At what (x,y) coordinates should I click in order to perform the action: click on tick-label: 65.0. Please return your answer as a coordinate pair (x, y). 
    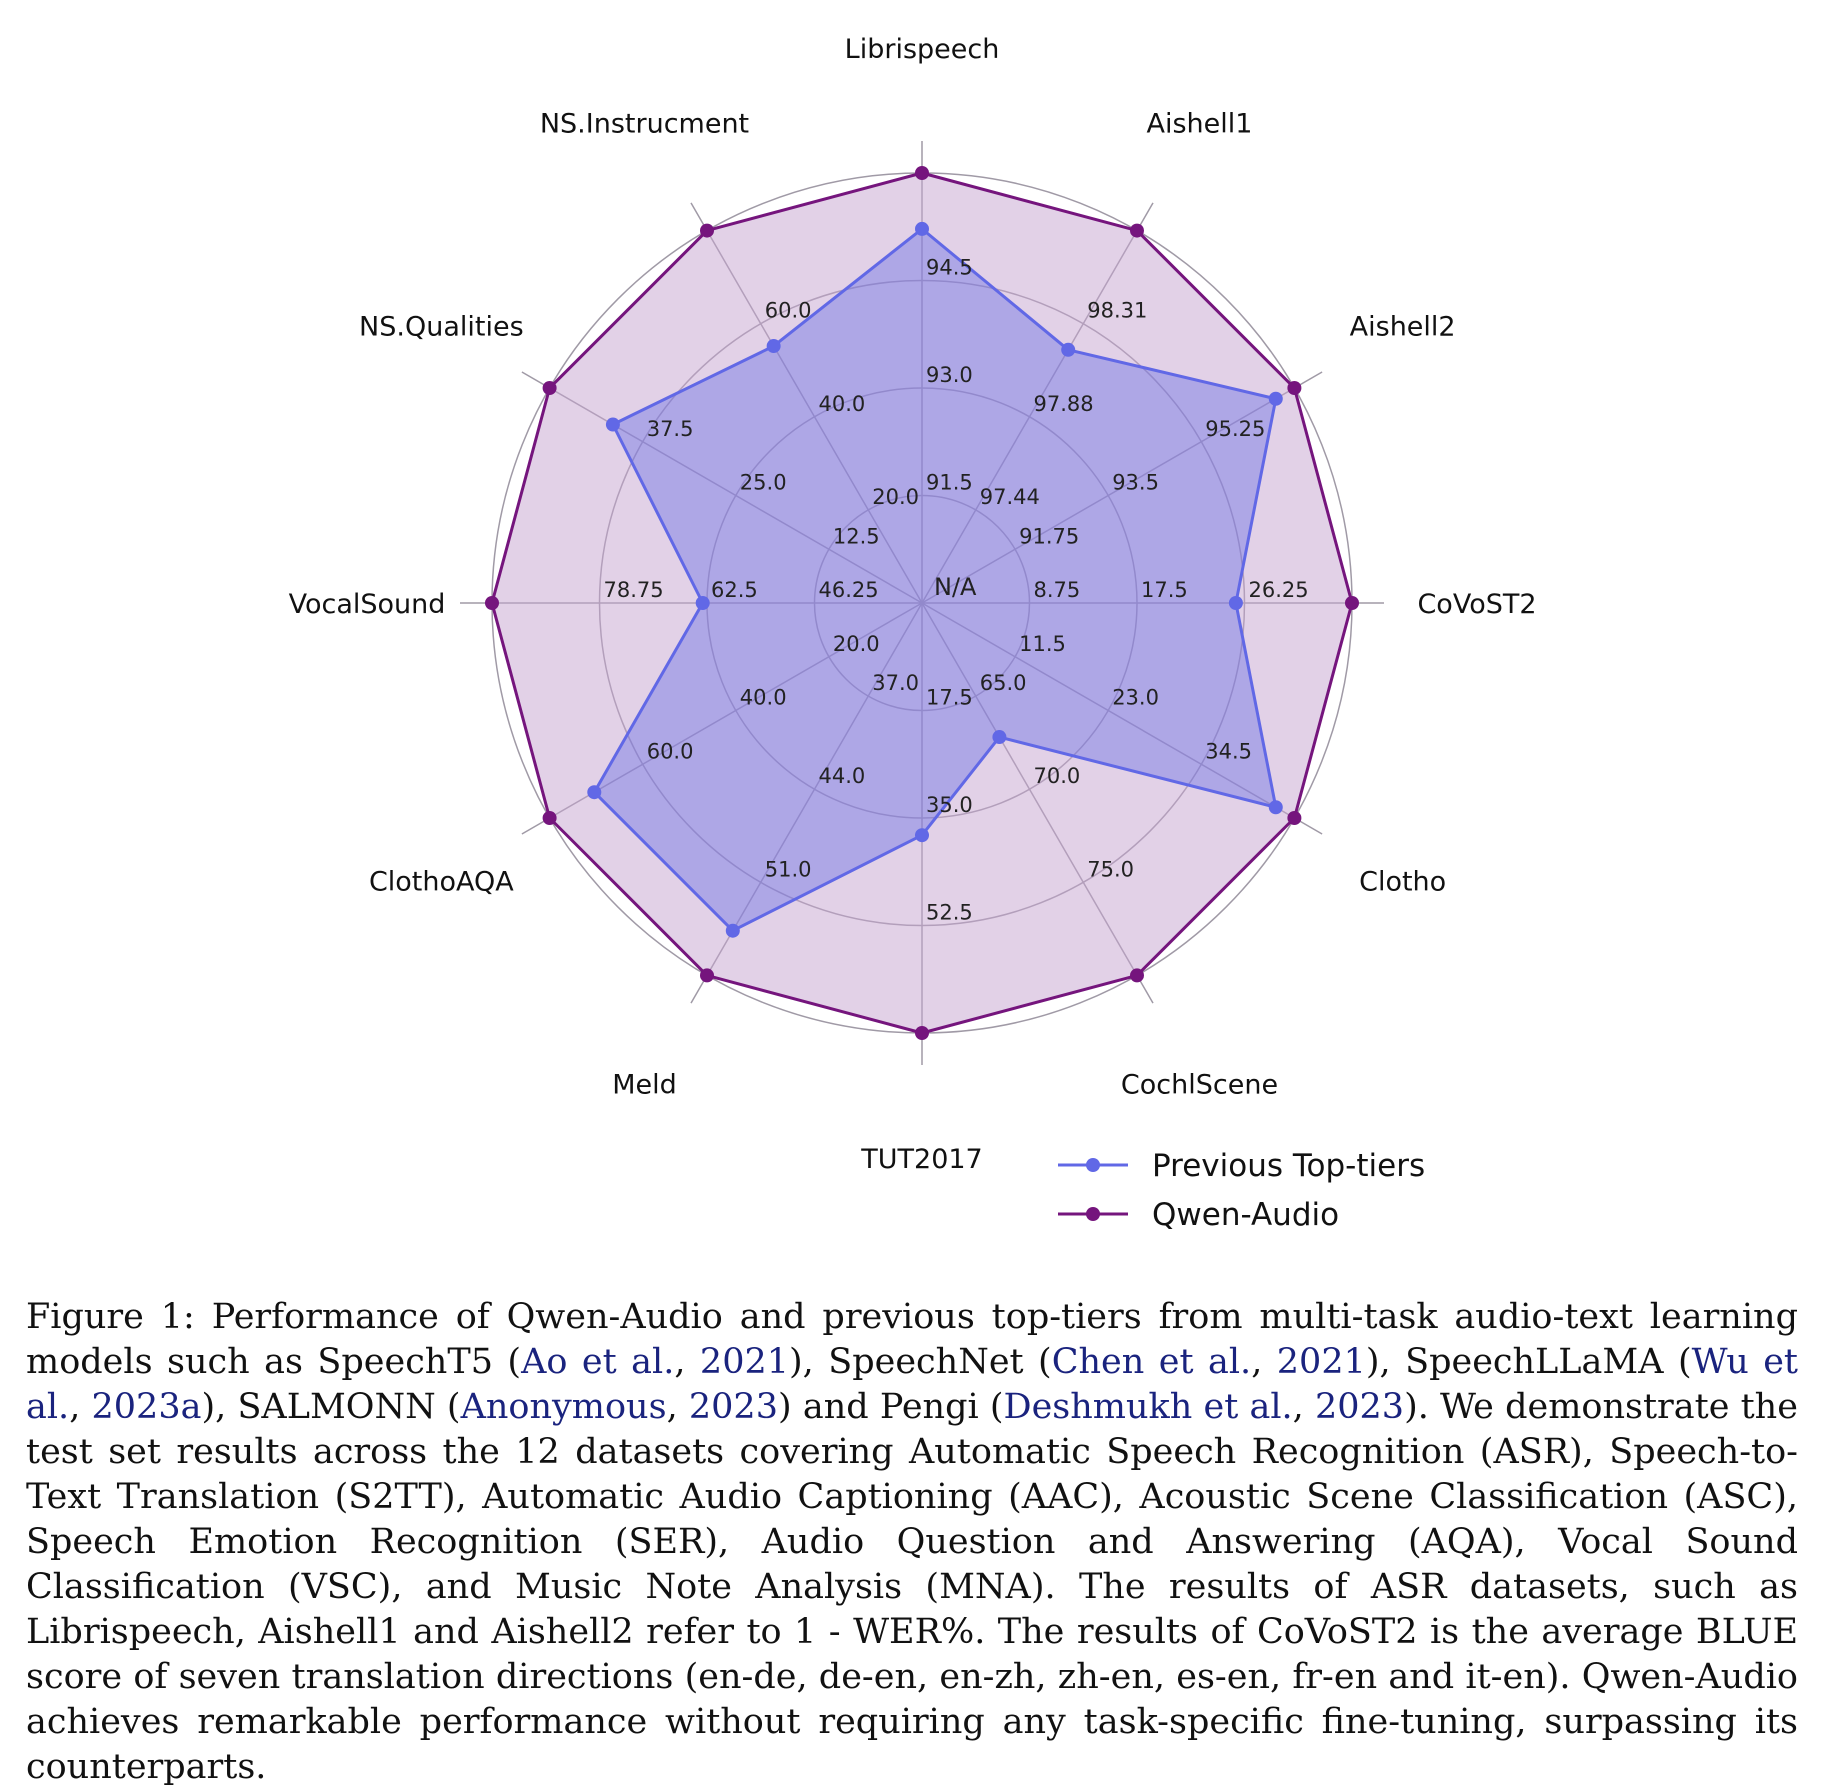
    Looking at the image, I should click on (1003, 683).